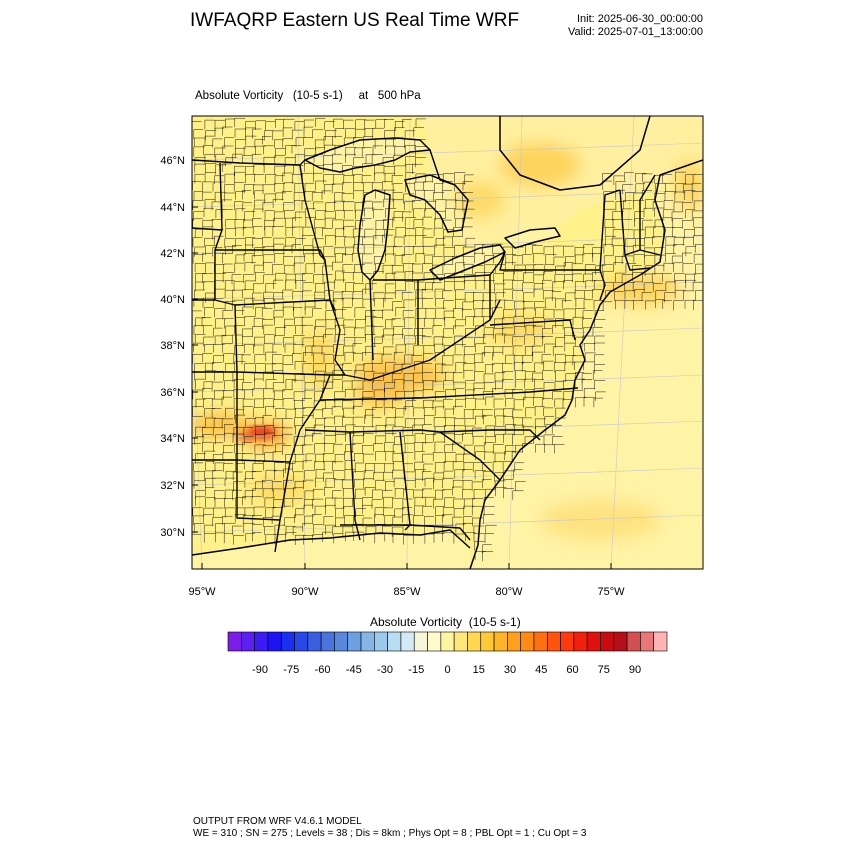  I want to click on lon-tick-label: 75°W, so click(611, 592).